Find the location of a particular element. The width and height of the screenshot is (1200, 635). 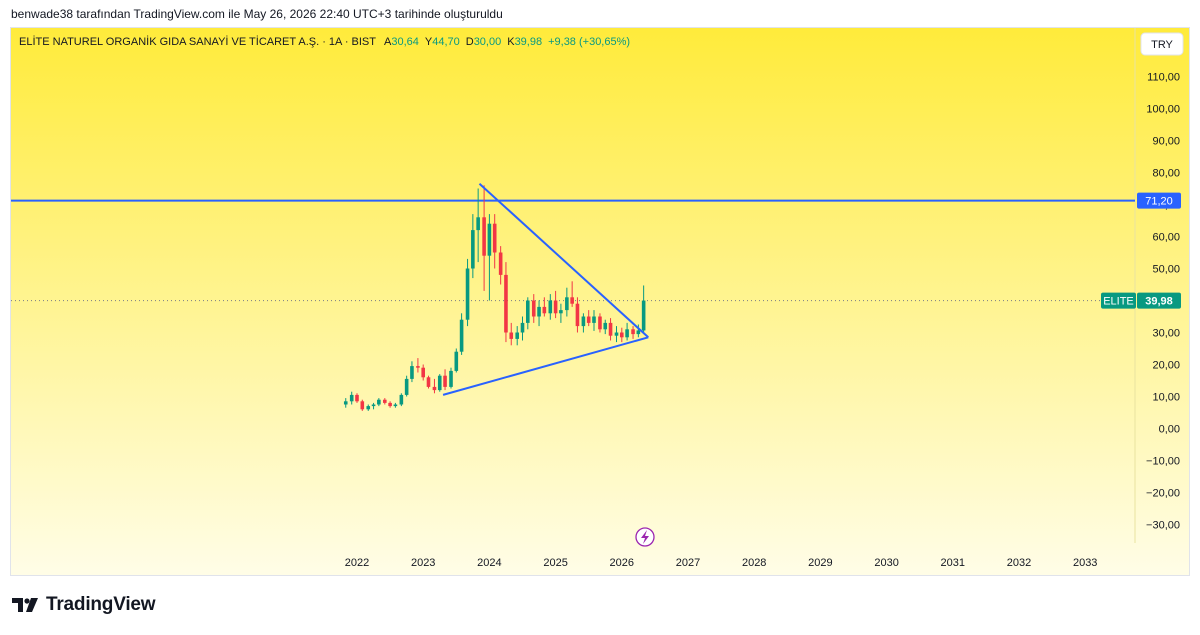

legend-change: +9,38 (+30,65%) is located at coordinates (589, 42).